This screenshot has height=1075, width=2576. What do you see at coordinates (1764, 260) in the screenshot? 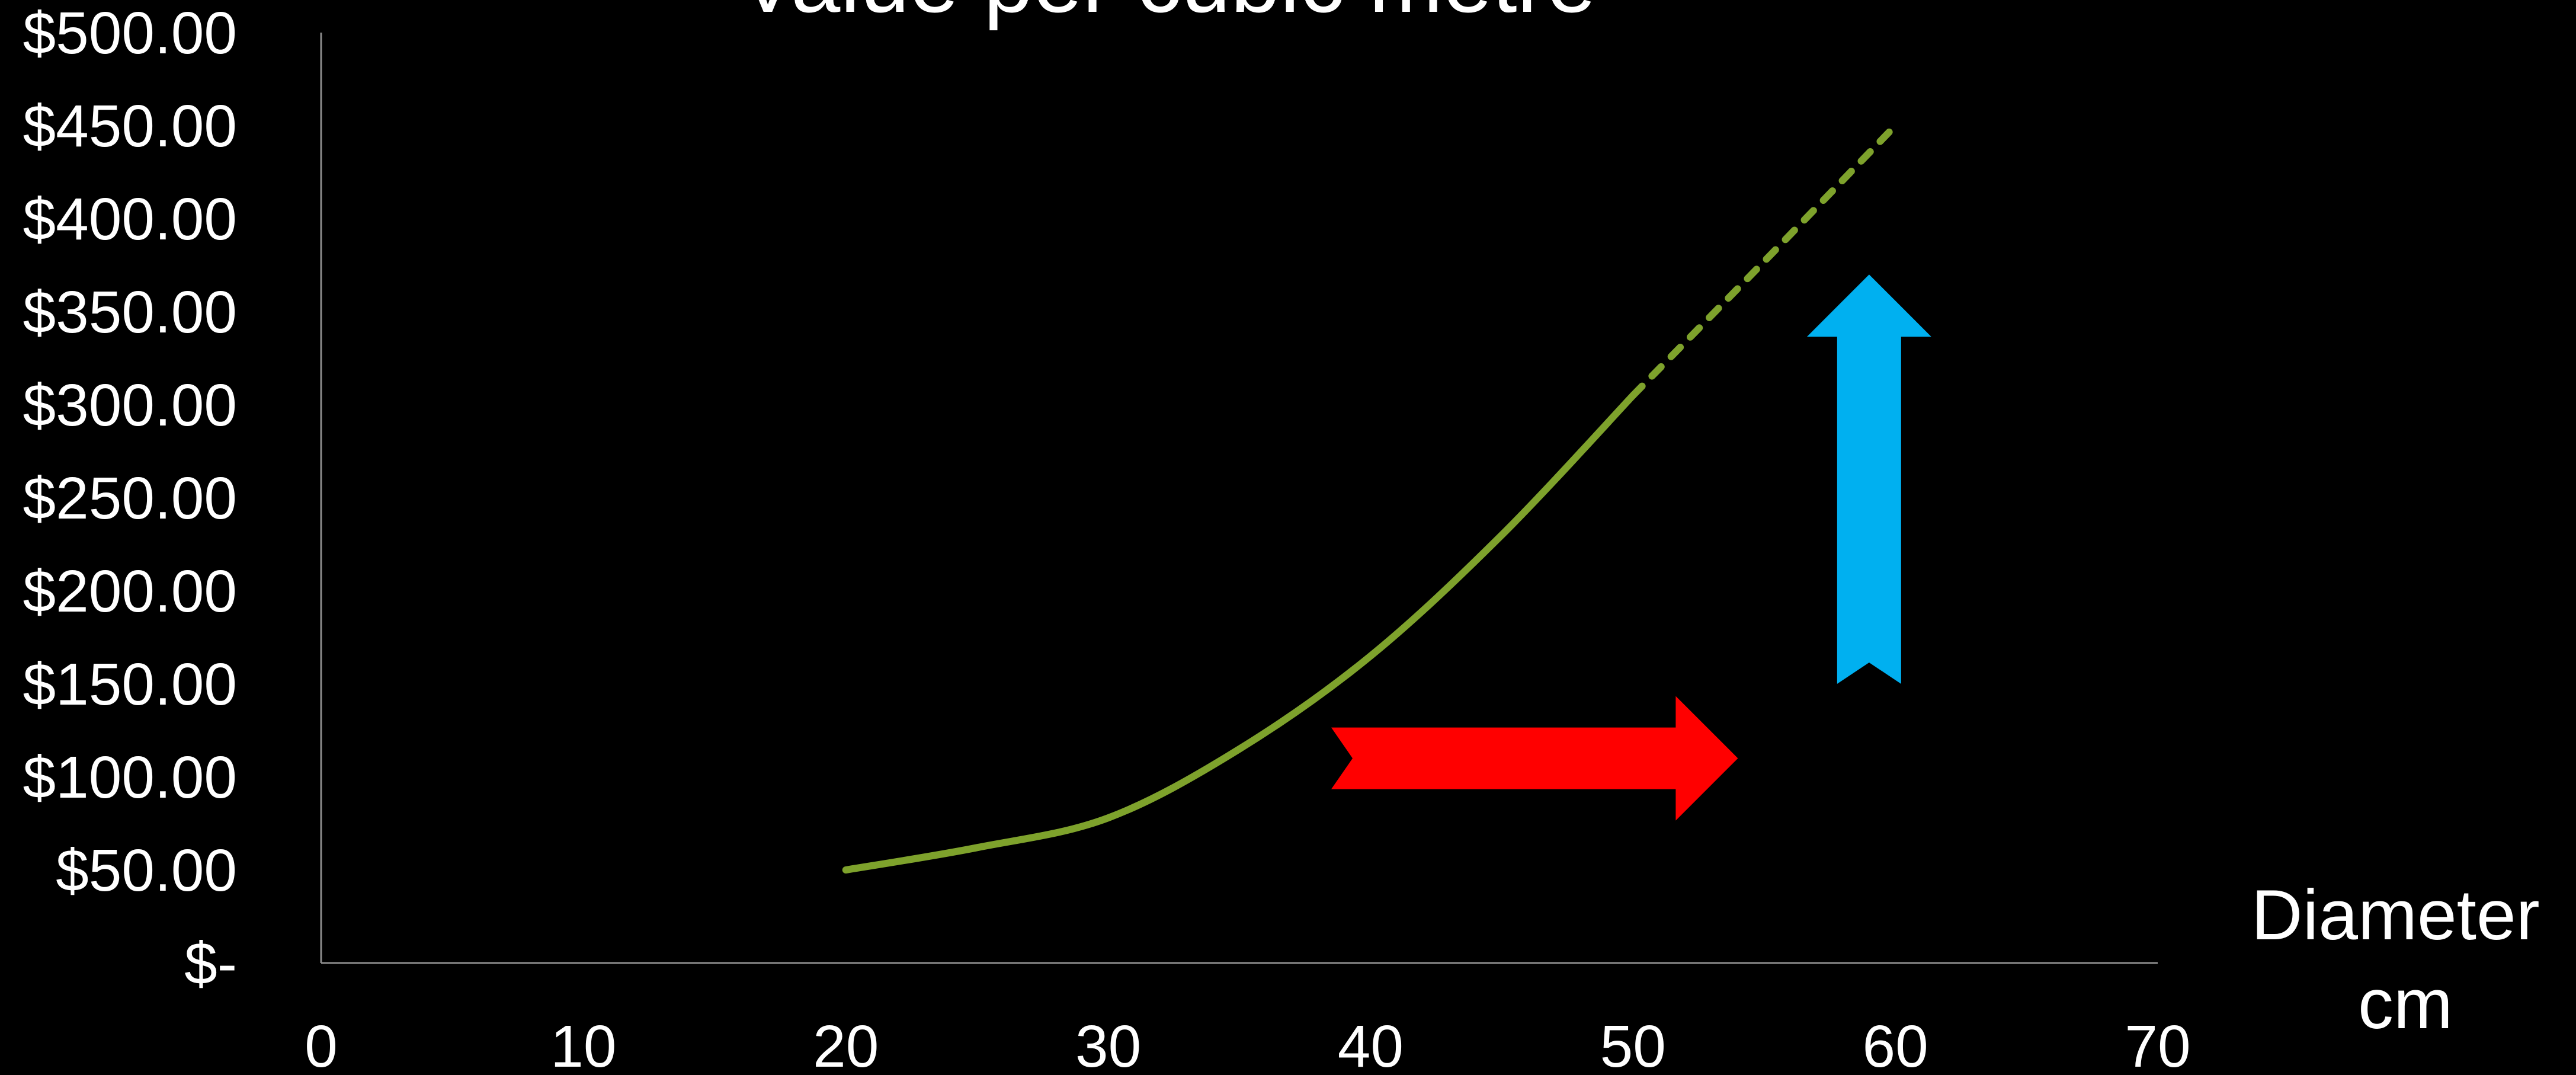
I see `series-line-projected` at bounding box center [1764, 260].